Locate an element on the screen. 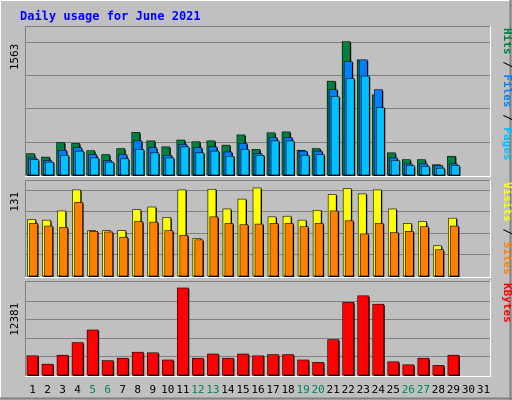  x-tick-label-2: 2 is located at coordinates (47, 389).